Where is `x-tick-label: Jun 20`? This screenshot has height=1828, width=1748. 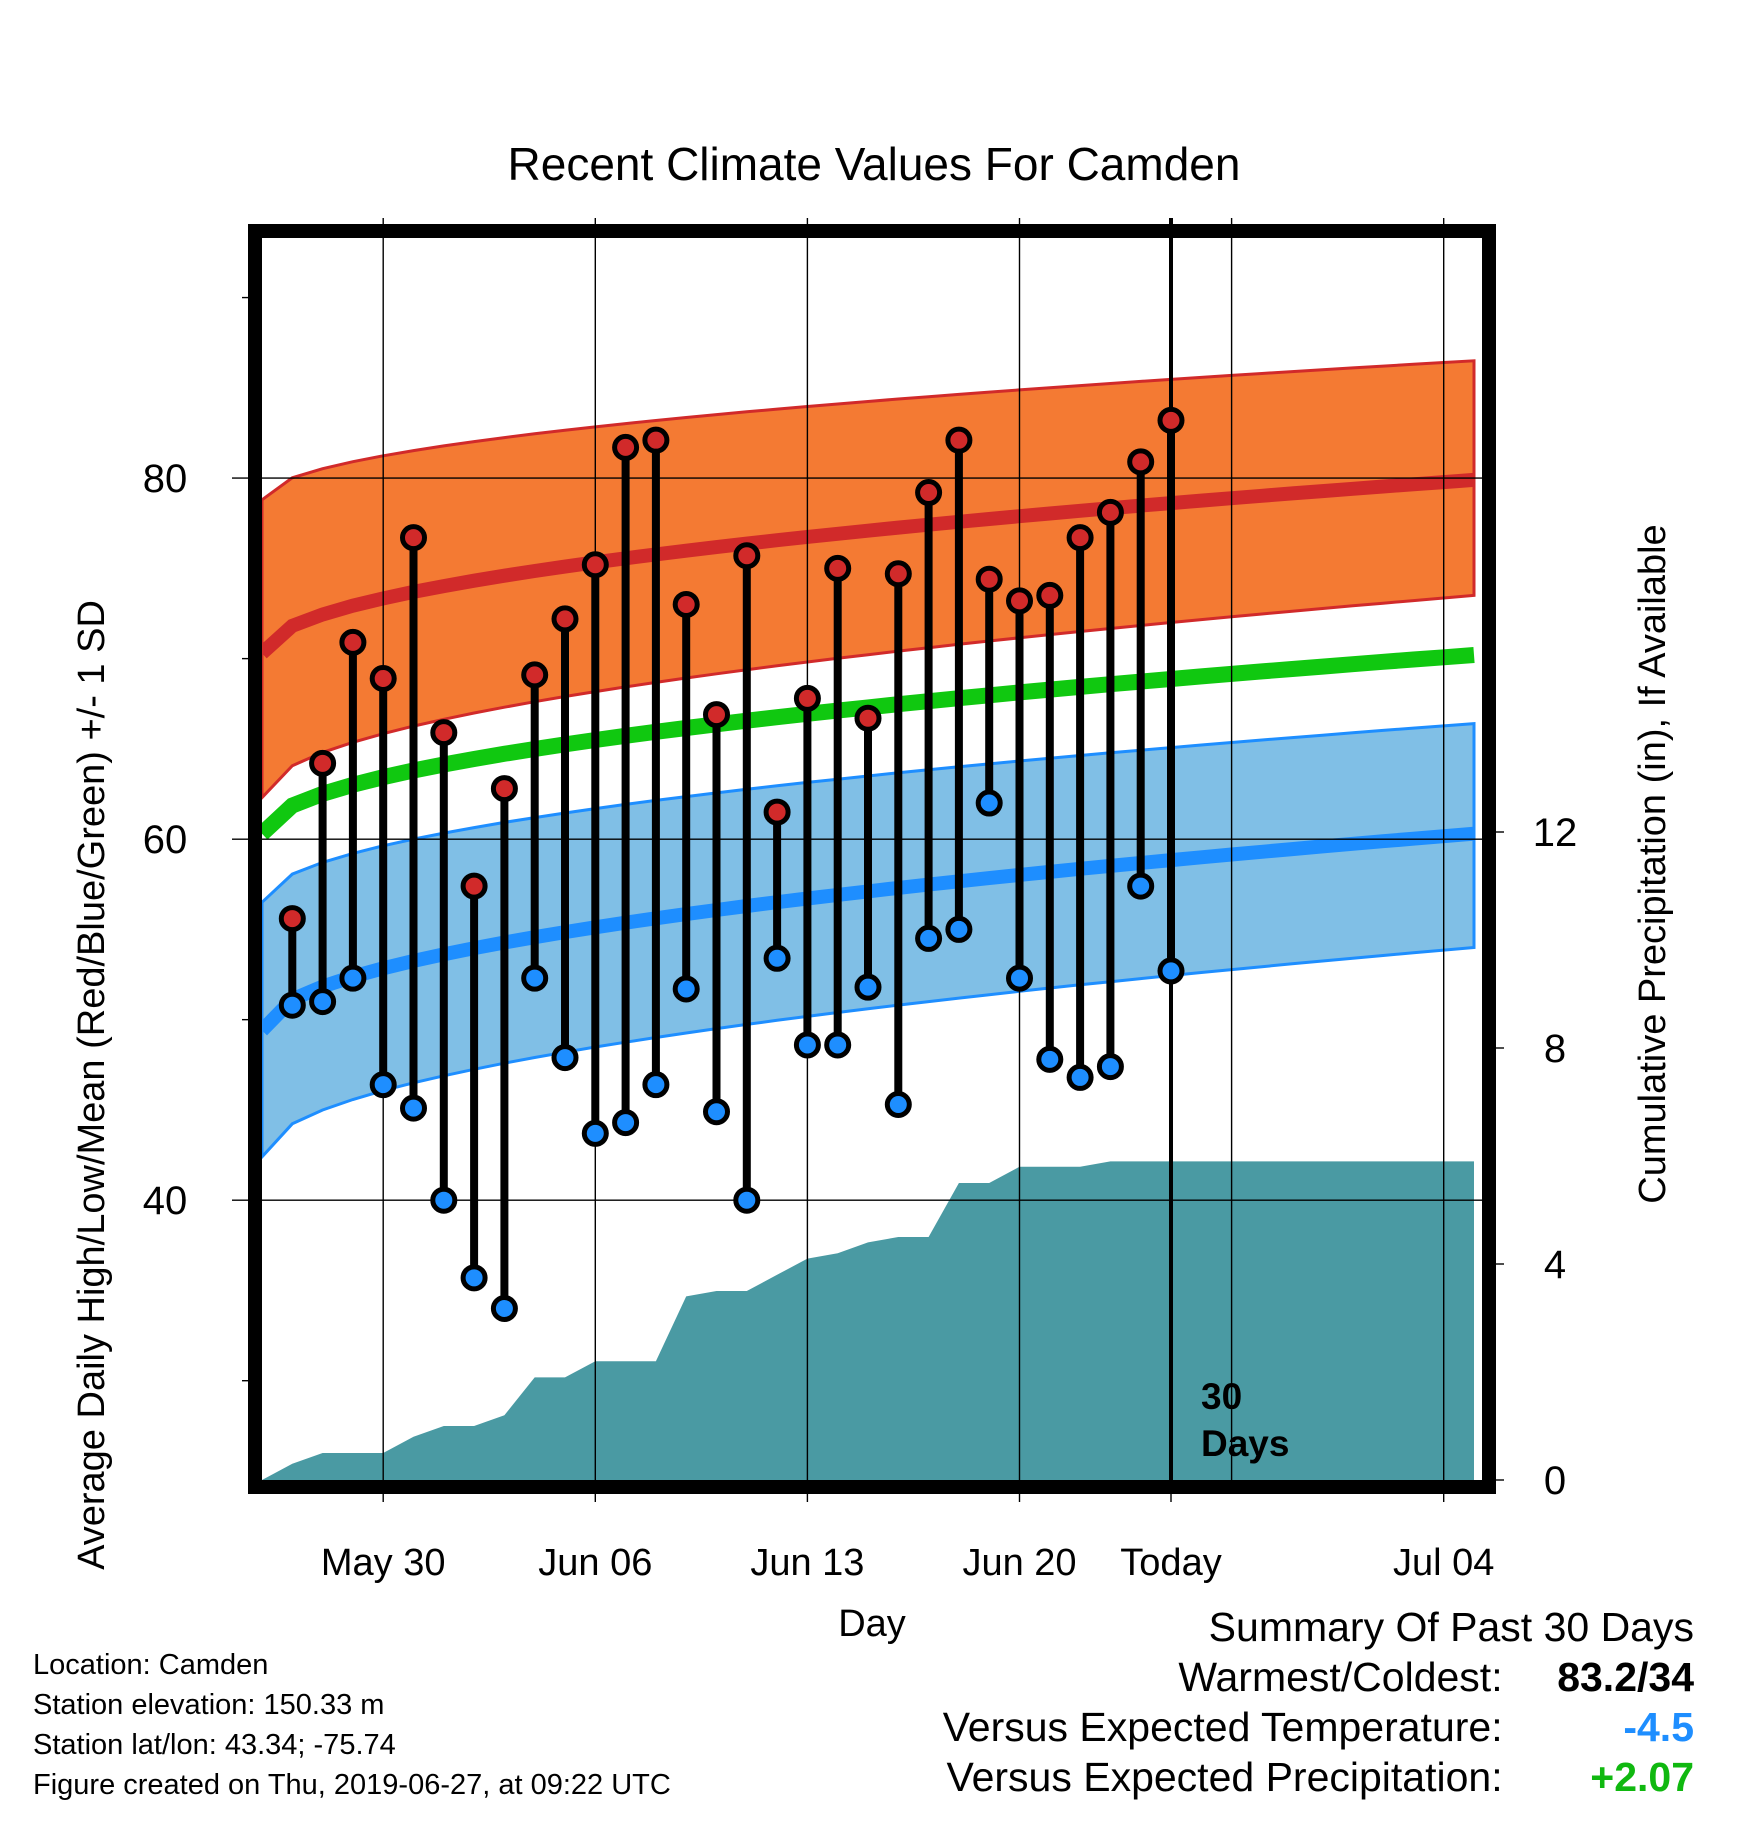 x-tick-label: Jun 20 is located at coordinates (1019, 1563).